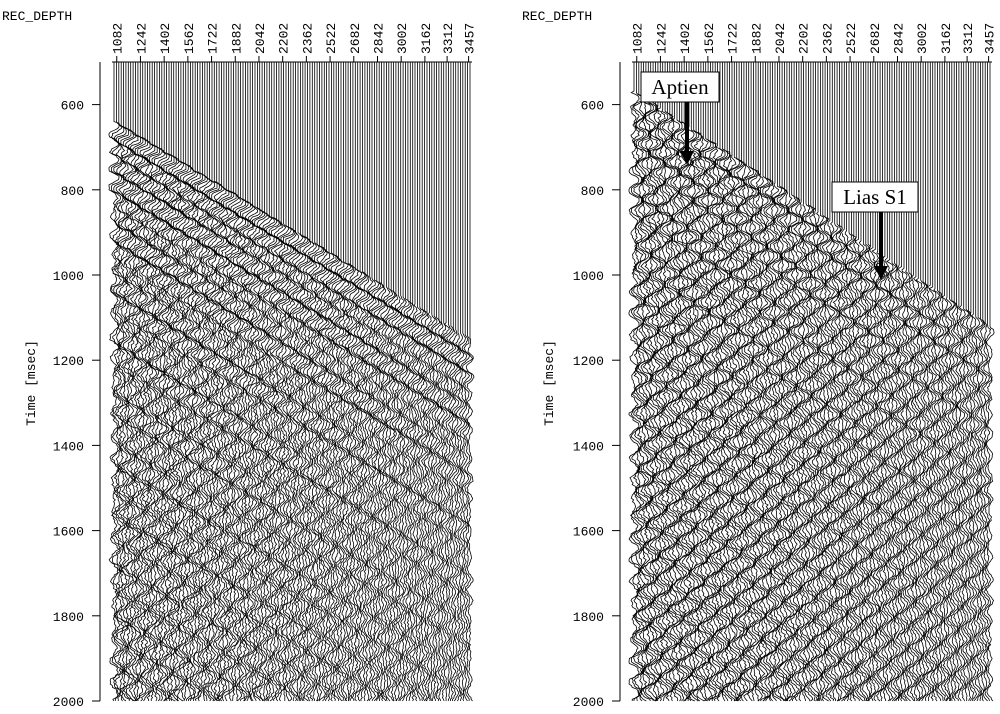 The width and height of the screenshot is (1000, 714). What do you see at coordinates (72, 106) in the screenshot?
I see `y-tick-label: 600` at bounding box center [72, 106].